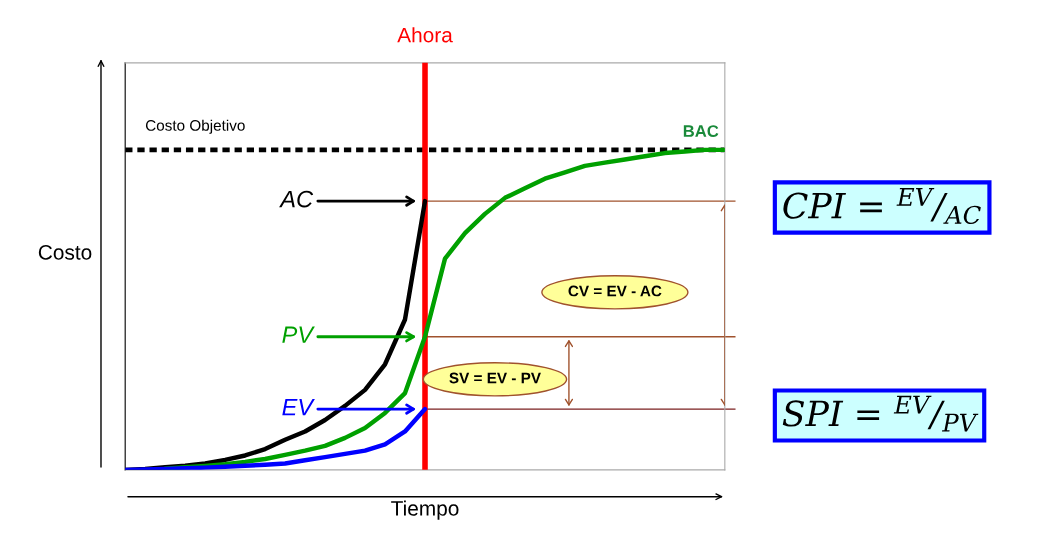 This screenshot has width=1052, height=537. Describe the element at coordinates (298, 407) in the screenshot. I see `legend-label: EV` at that location.